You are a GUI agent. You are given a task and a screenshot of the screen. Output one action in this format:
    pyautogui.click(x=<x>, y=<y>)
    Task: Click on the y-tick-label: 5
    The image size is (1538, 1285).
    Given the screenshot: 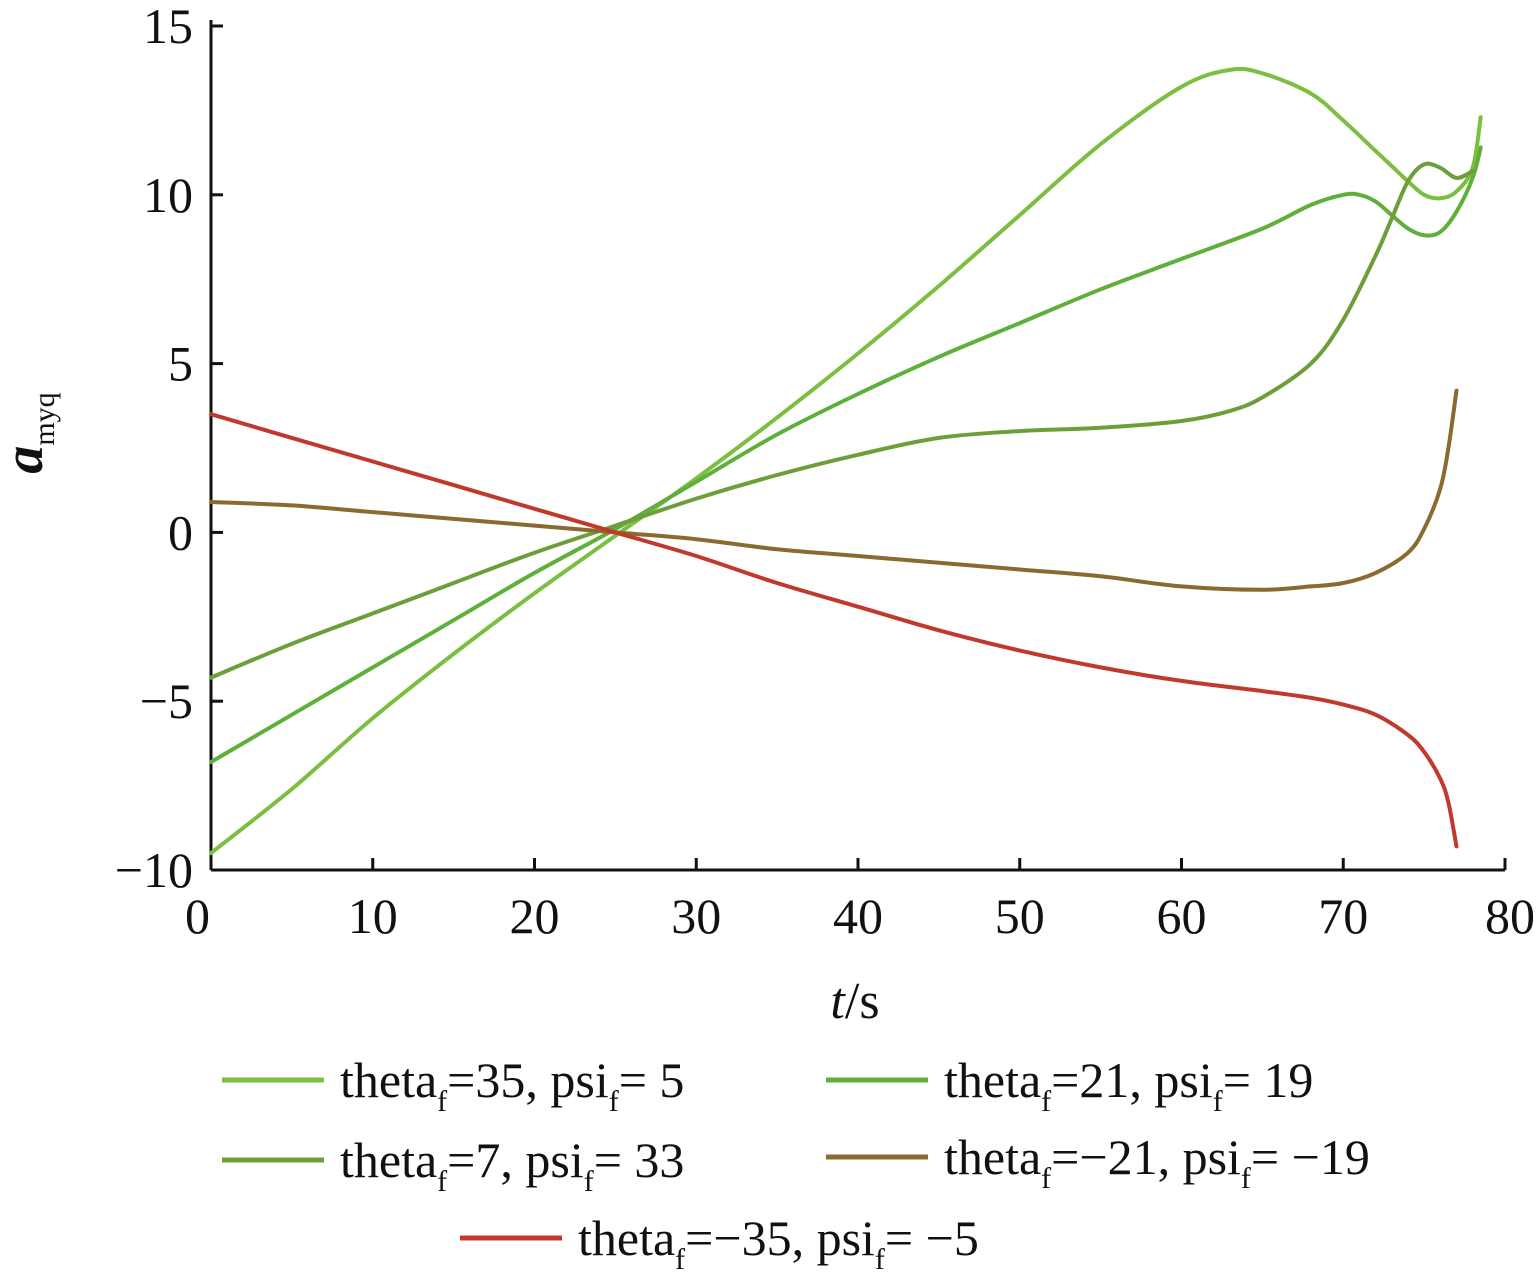 What is the action you would take?
    pyautogui.click(x=180, y=364)
    